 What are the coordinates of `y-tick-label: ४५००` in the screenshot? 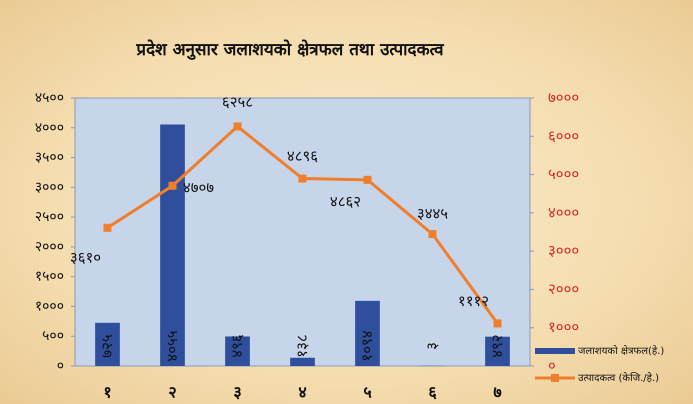 It's located at (49, 98).